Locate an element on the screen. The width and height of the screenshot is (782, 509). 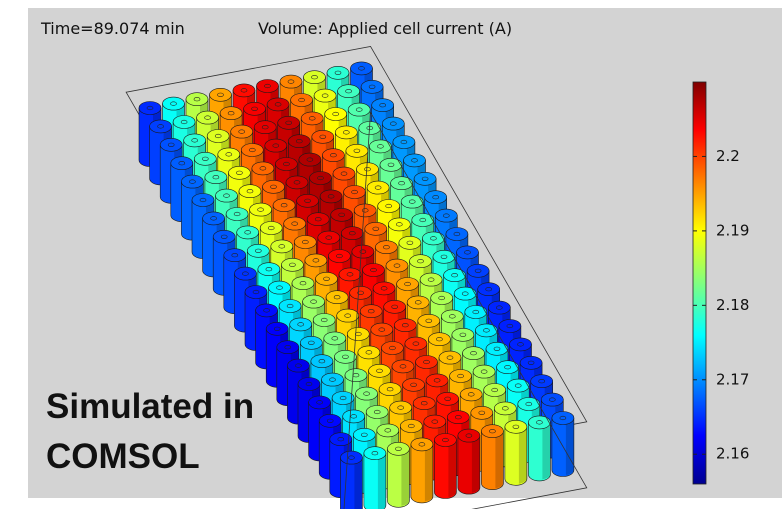
colorbar-ticks: 2.16 2.17 2.18 2.19 2.2 is located at coordinates (721, 305).